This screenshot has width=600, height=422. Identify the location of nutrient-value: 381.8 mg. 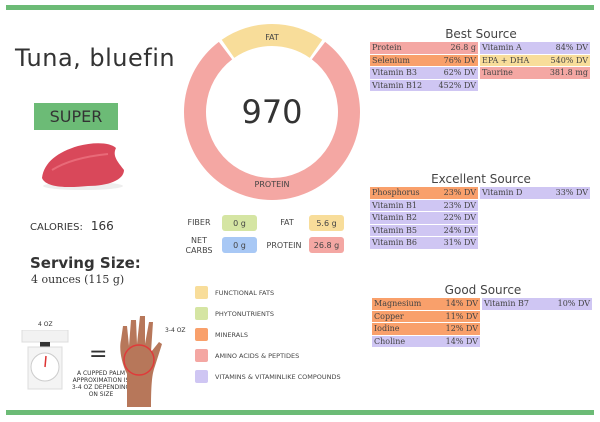
(568, 73).